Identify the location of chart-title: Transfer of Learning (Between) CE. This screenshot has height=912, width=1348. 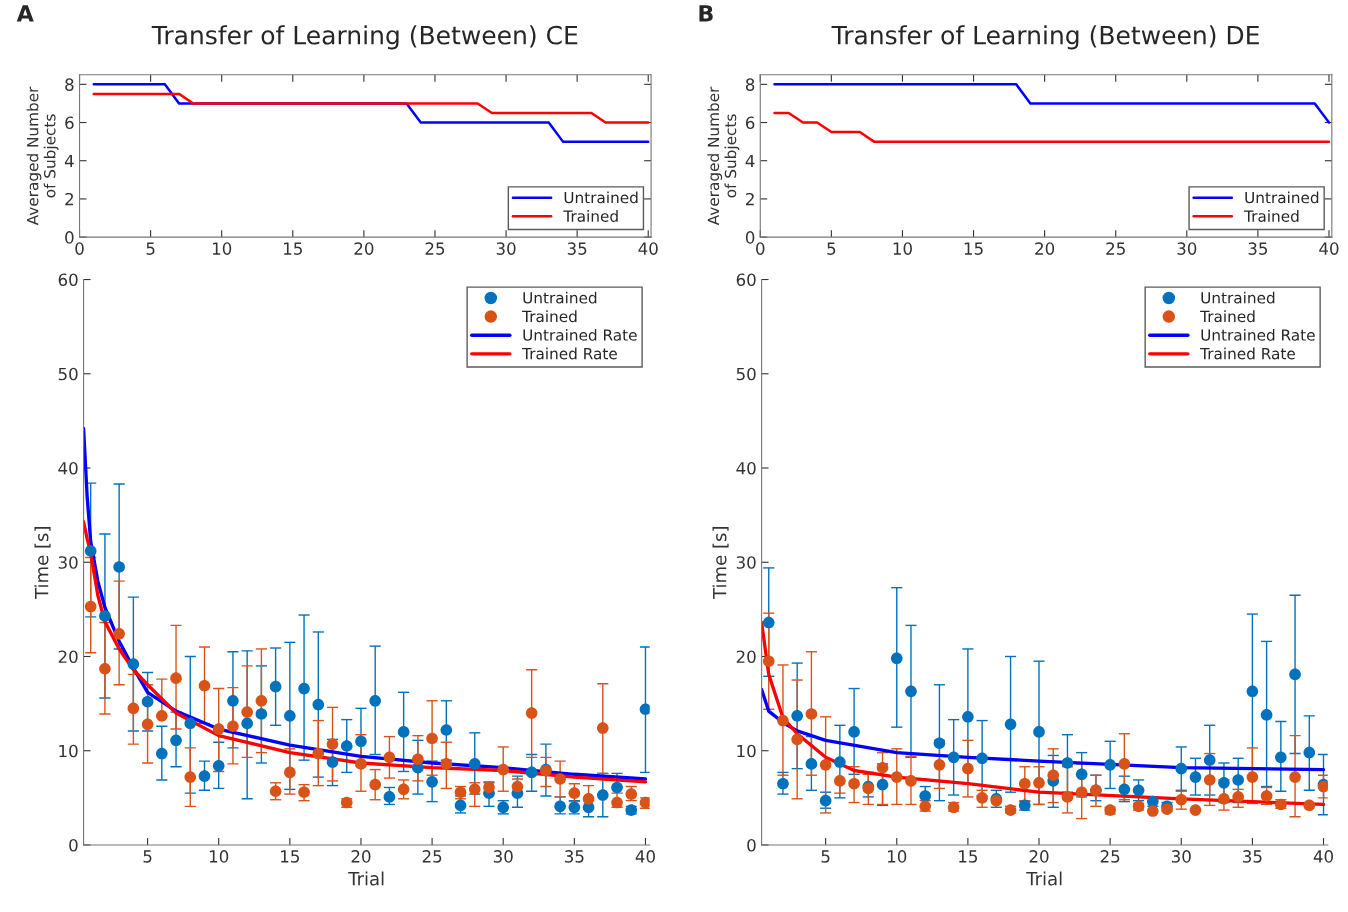
(364, 37).